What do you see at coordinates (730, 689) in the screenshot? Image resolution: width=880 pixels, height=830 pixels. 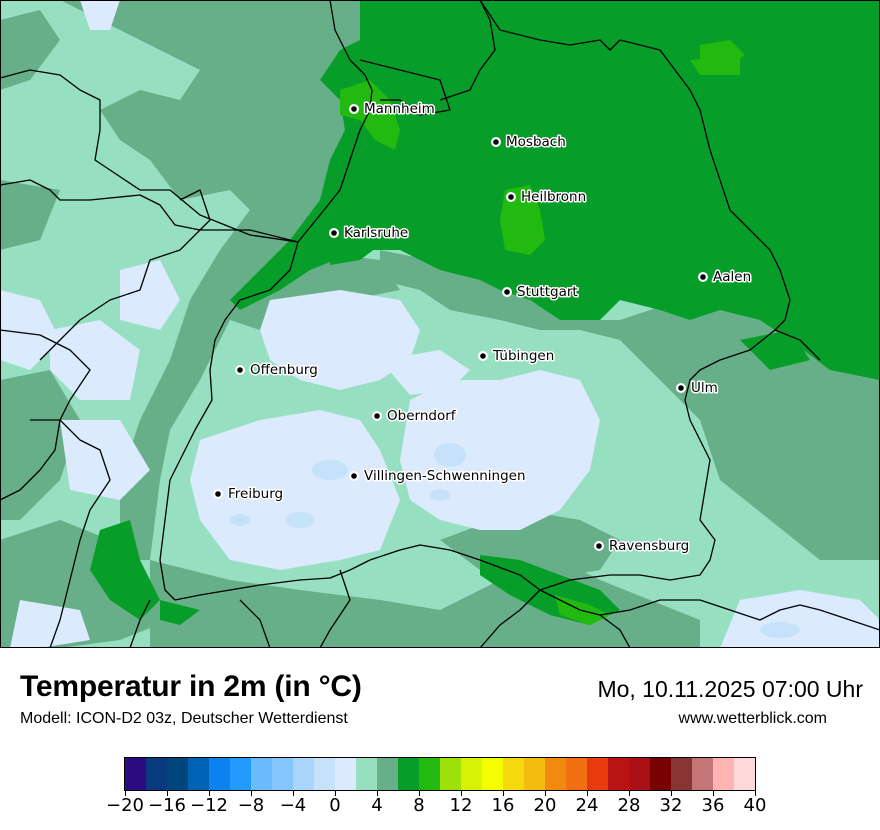 I see `forecast-datetime: Mo, 10.11.2025 07:00 Uhr` at bounding box center [730, 689].